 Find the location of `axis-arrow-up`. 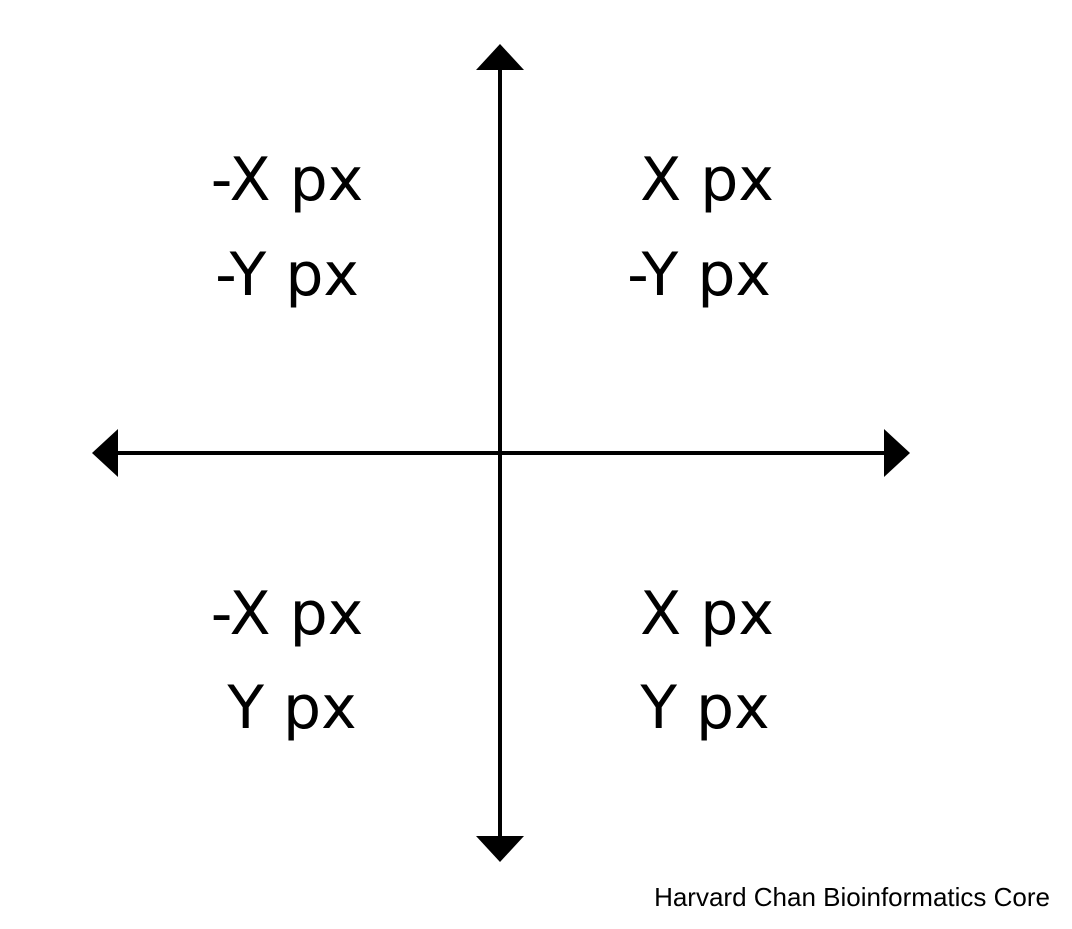

axis-arrow-up is located at coordinates (500, 57).